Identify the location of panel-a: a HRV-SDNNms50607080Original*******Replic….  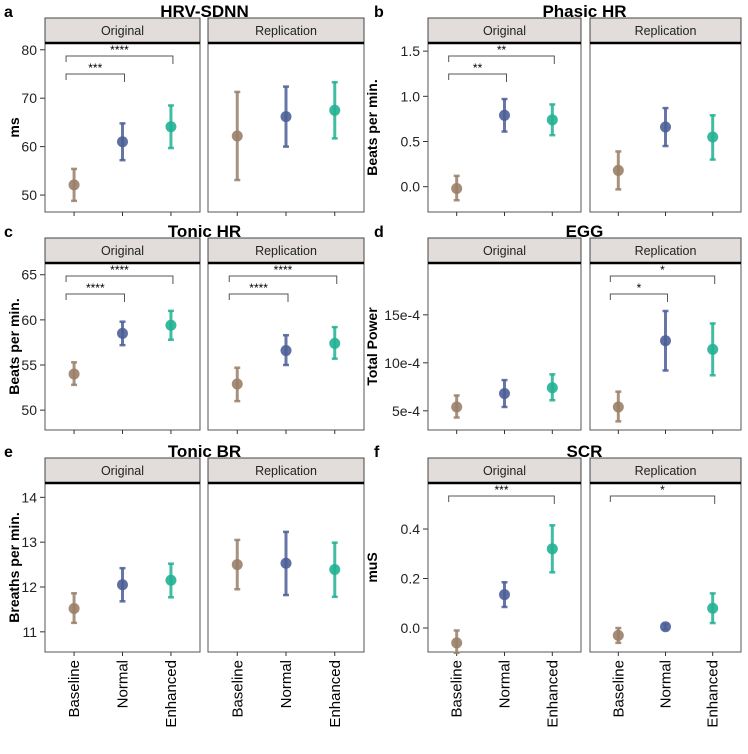
(184, 109).